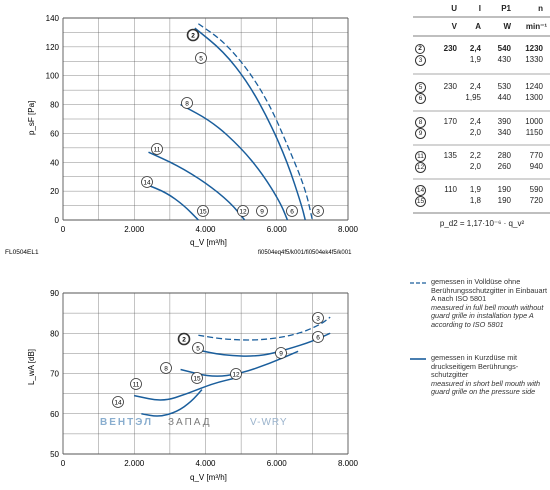 The width and height of the screenshot is (550, 490). I want to click on row-15-P: 190, so click(504, 200).